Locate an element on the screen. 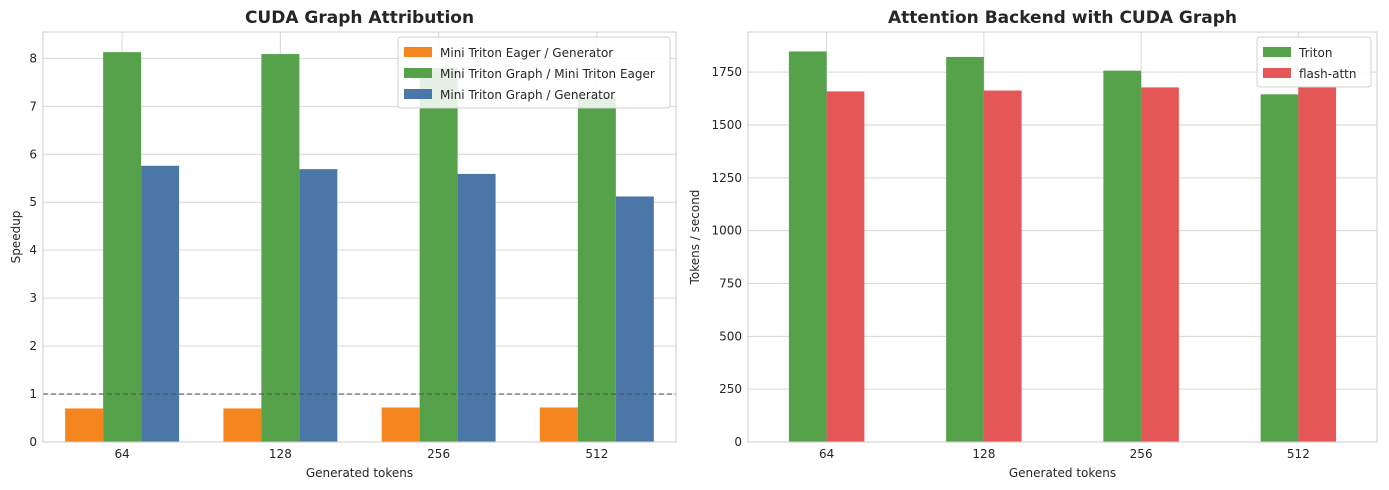 This screenshot has height=490, width=1389. chart-title: Attention Backend with CUDA Graph is located at coordinates (1062, 18).